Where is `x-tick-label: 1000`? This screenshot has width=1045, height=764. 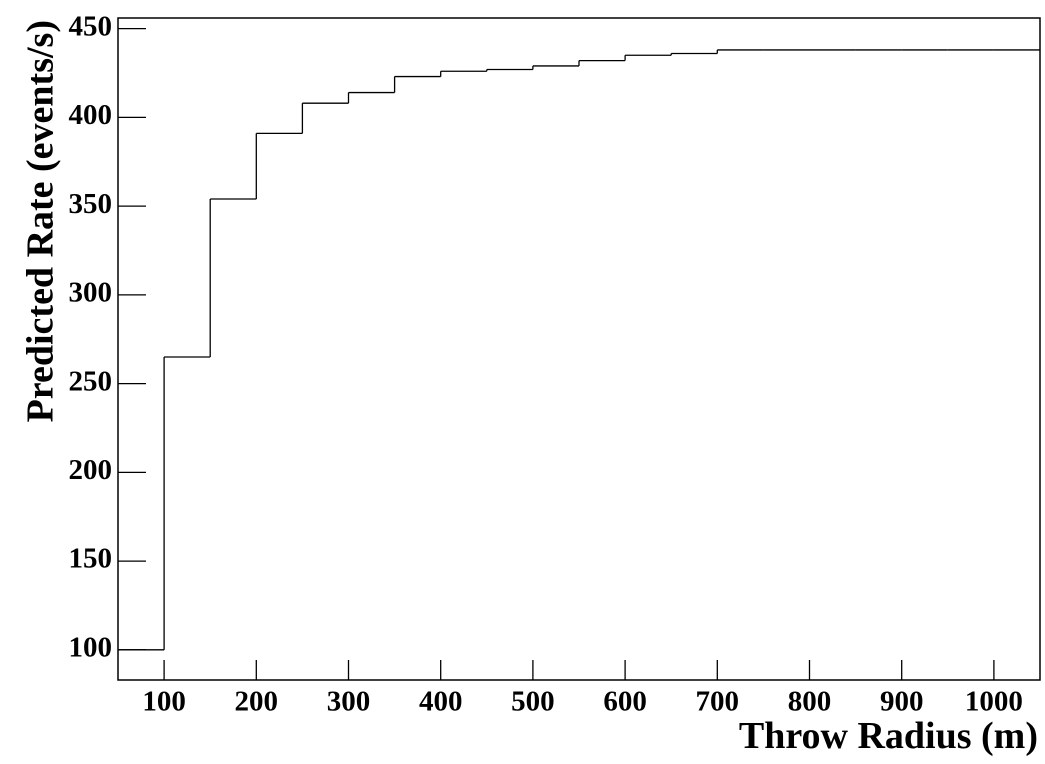 x-tick-label: 1000 is located at coordinates (994, 702).